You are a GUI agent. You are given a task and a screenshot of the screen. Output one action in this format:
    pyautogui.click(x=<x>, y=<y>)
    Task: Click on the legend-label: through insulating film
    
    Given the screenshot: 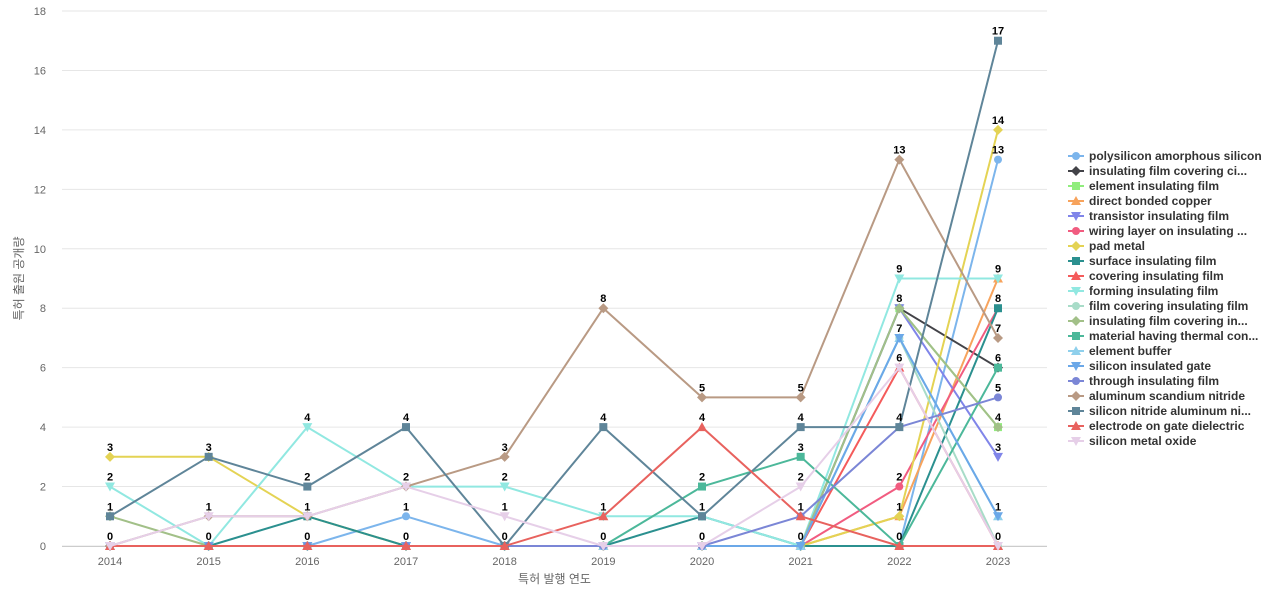 What is the action you would take?
    pyautogui.click(x=1154, y=381)
    